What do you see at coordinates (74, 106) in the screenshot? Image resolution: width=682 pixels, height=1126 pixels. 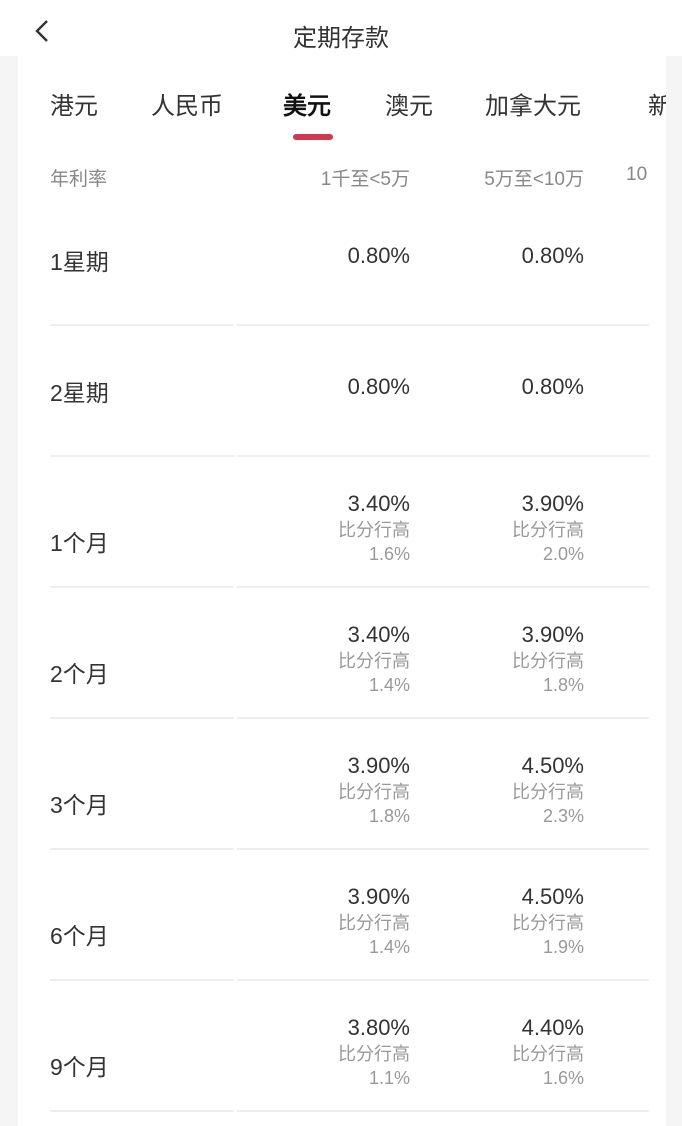 I see `tab-hkd: 港元` at bounding box center [74, 106].